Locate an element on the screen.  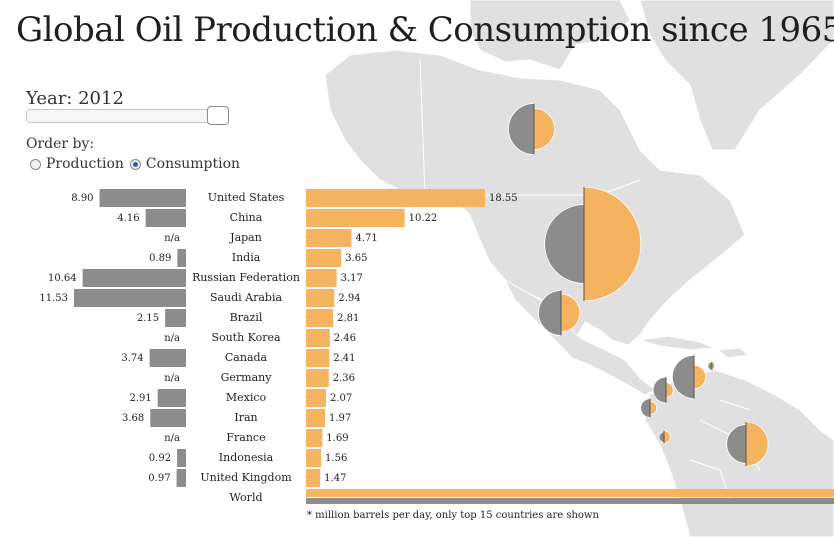
map-consumption-half-venezuela is located at coordinates (700, 377).